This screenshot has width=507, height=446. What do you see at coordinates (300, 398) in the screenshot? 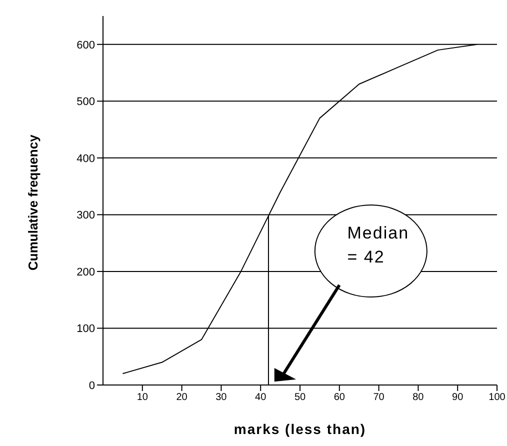
I see `x-tick-label: 50` at bounding box center [300, 398].